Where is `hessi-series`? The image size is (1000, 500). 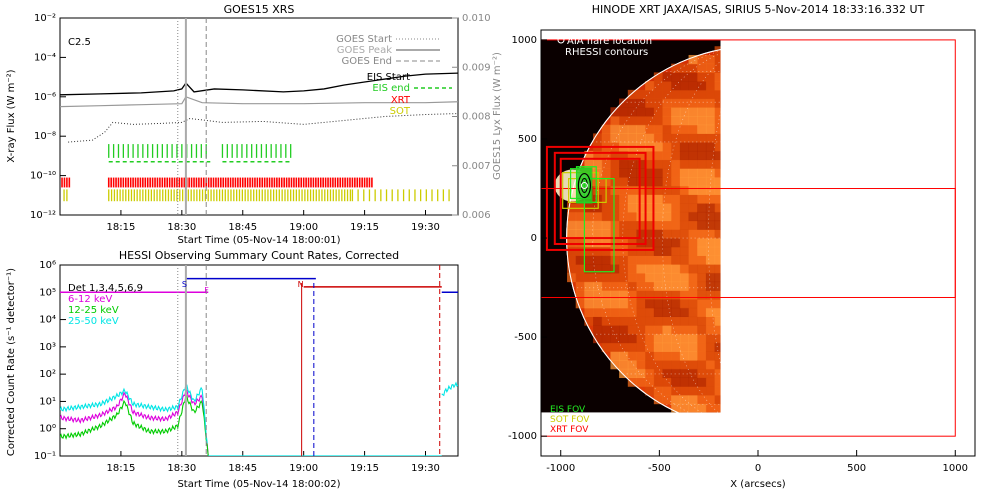 hessi-series is located at coordinates (259, 418).